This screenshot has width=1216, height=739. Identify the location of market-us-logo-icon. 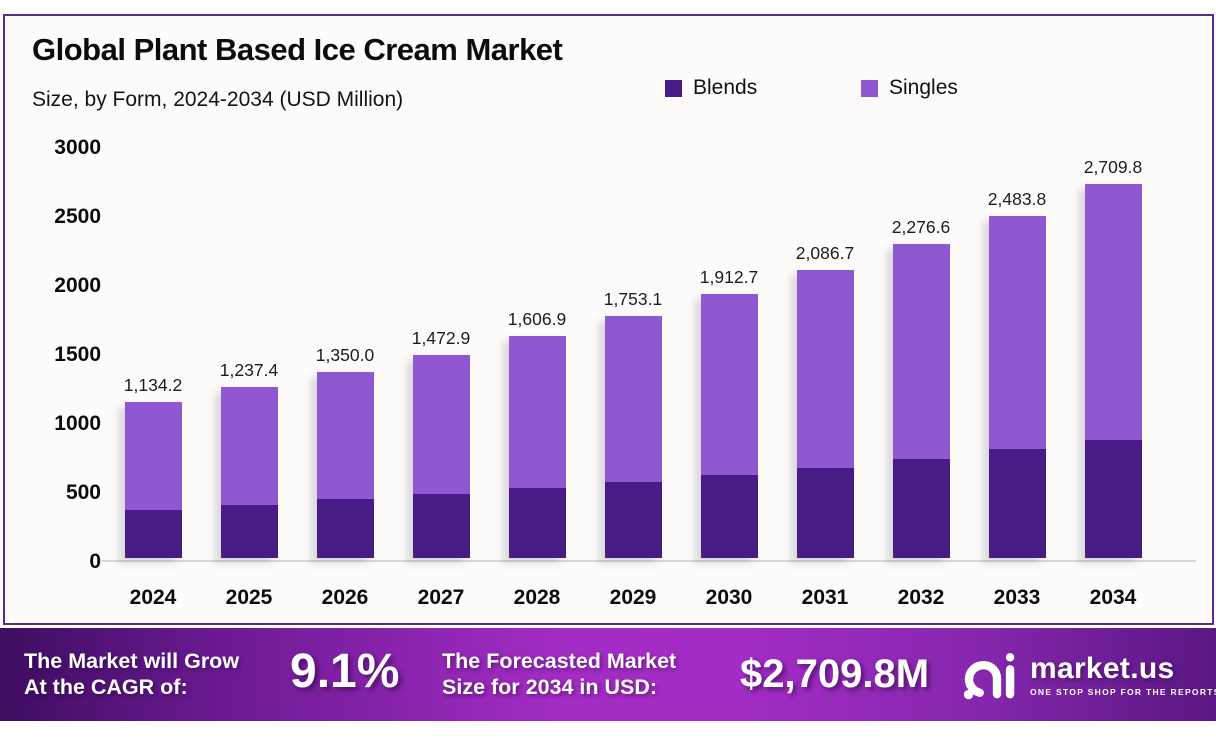
(989, 676).